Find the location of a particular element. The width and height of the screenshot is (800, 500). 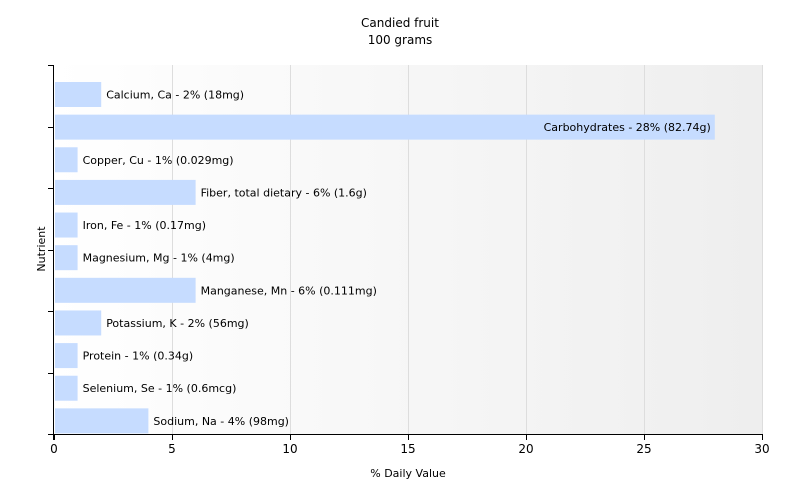

chart-title: Candied fruit is located at coordinates (400, 23).